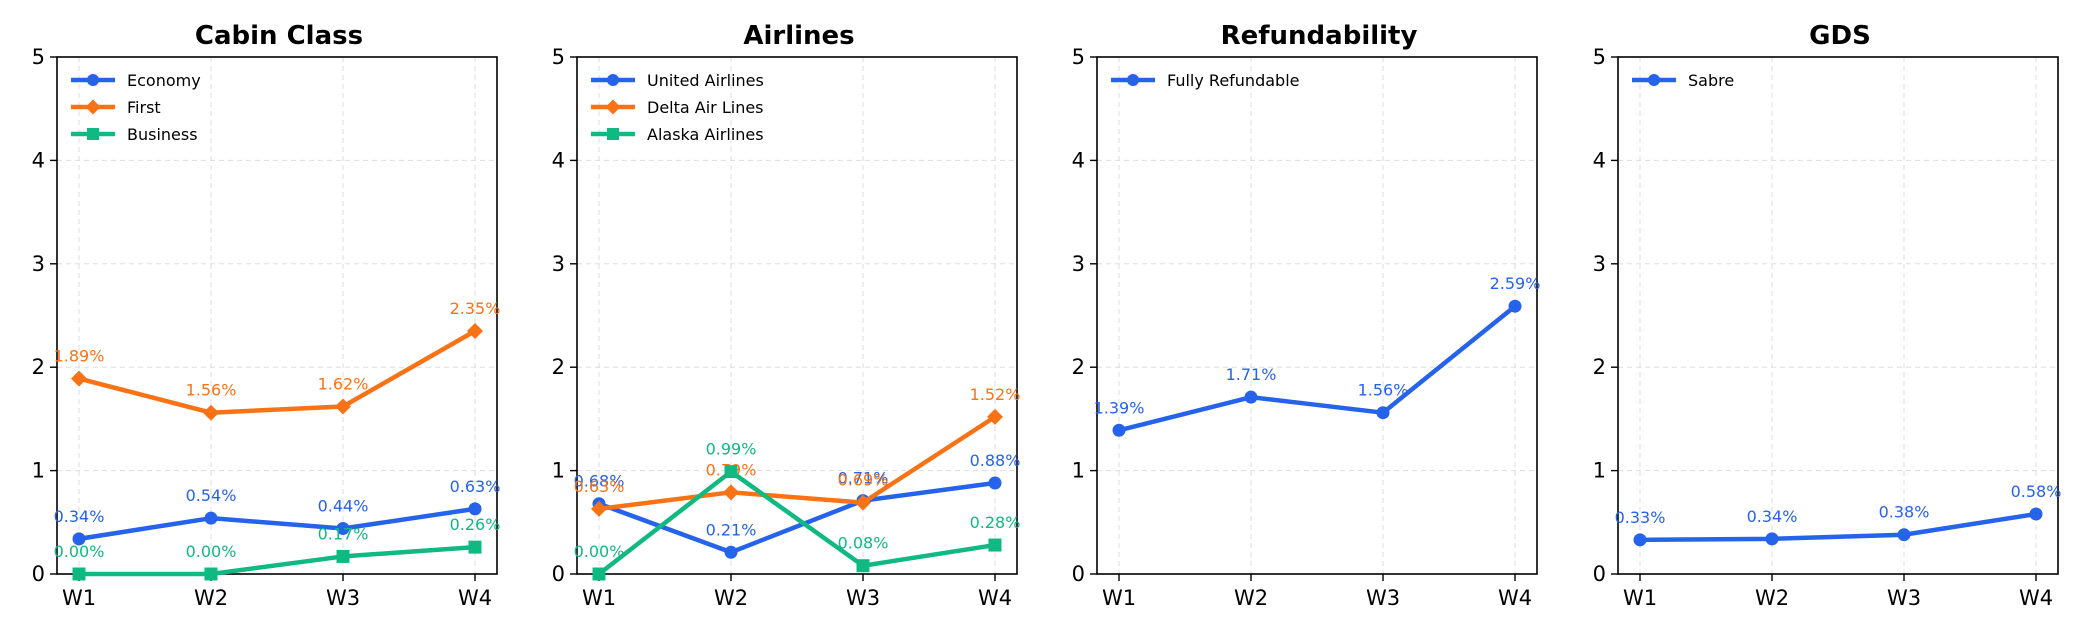 This screenshot has height=640, width=2086. What do you see at coordinates (79, 356) in the screenshot?
I see `data-label: 1.89%` at bounding box center [79, 356].